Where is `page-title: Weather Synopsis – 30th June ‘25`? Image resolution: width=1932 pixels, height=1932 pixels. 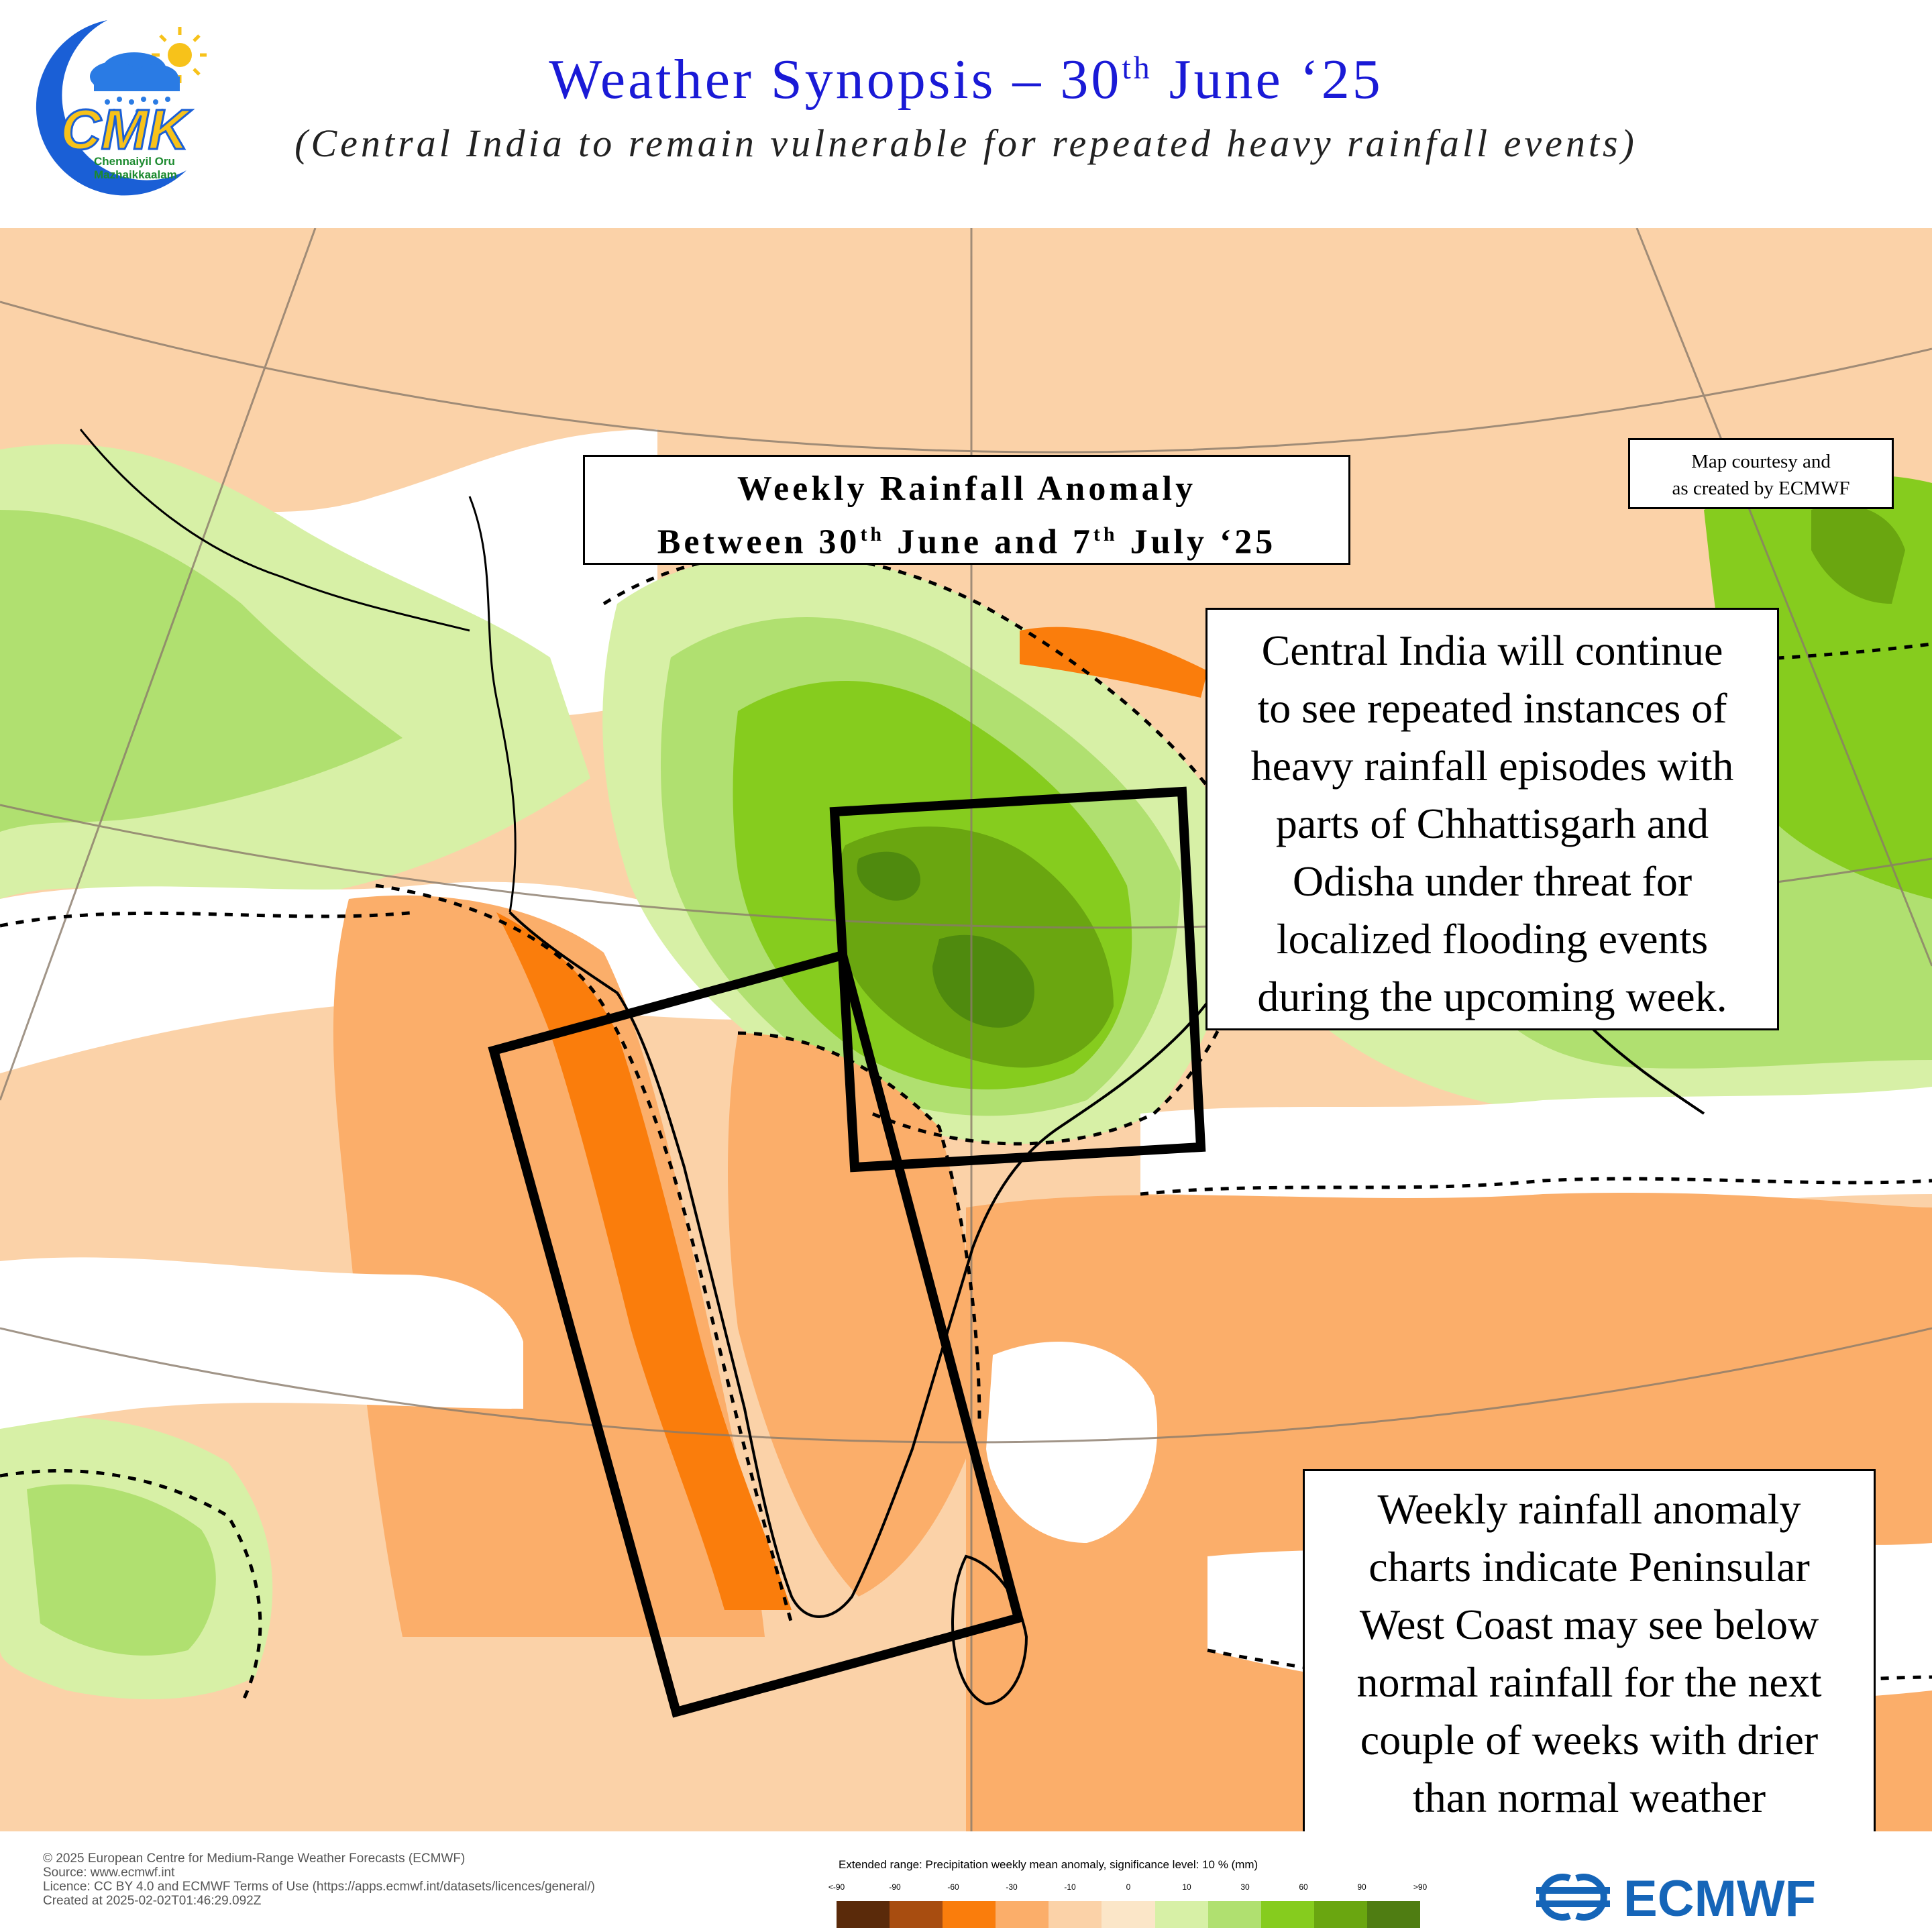
page-title: Weather Synopsis – 30th June ‘25 is located at coordinates (966, 79).